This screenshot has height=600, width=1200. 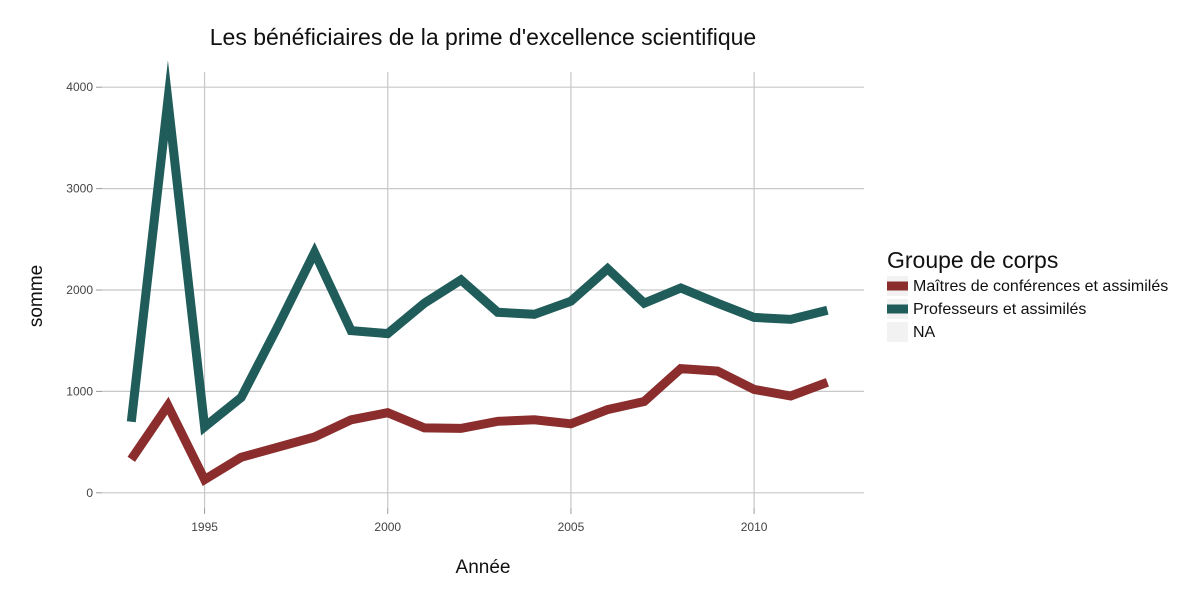 What do you see at coordinates (387, 527) in the screenshot?
I see `x-tick-label: 2000` at bounding box center [387, 527].